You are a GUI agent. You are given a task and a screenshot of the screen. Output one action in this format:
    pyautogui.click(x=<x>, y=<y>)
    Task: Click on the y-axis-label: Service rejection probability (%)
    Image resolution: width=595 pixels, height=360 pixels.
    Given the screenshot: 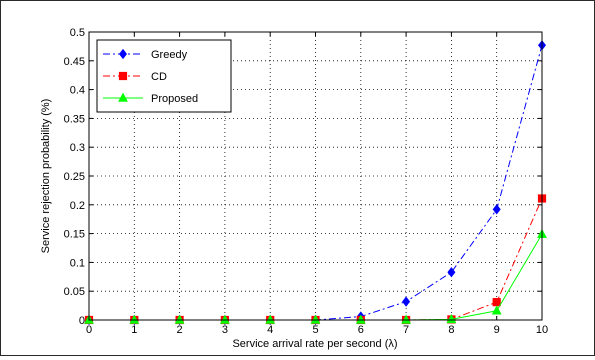 What is the action you would take?
    pyautogui.click(x=46, y=176)
    